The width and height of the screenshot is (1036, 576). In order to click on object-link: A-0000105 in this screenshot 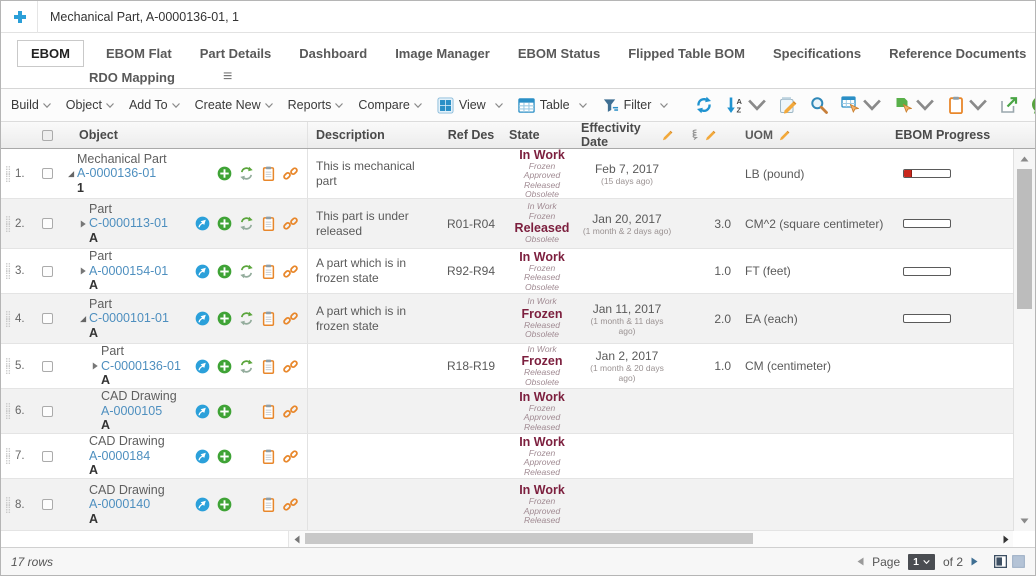, I will do `click(132, 410)`.